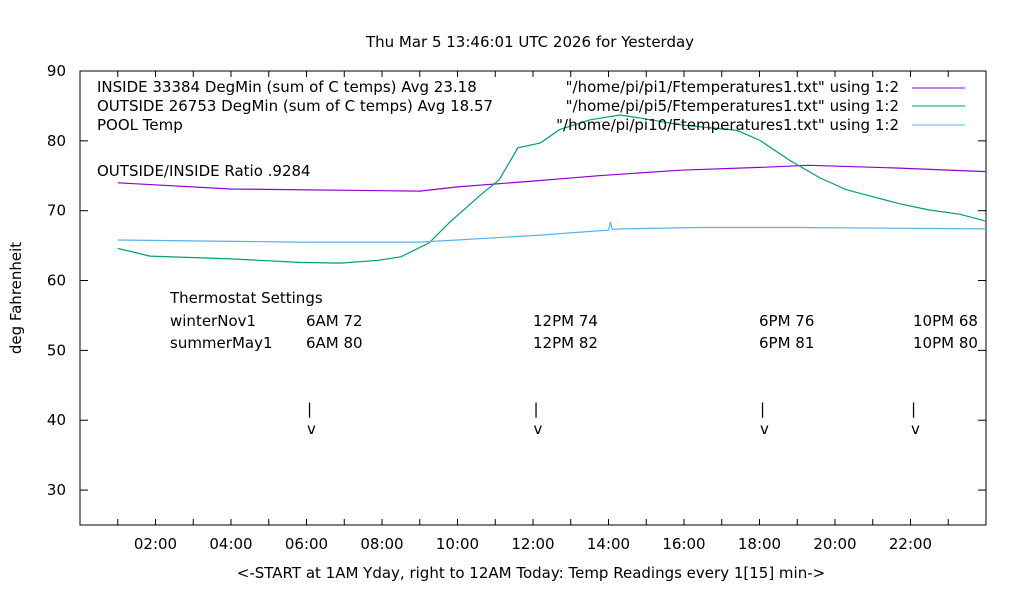 The height and width of the screenshot is (604, 1020). Describe the element at coordinates (759, 544) in the screenshot. I see `x-tick-label: 18:00` at that location.